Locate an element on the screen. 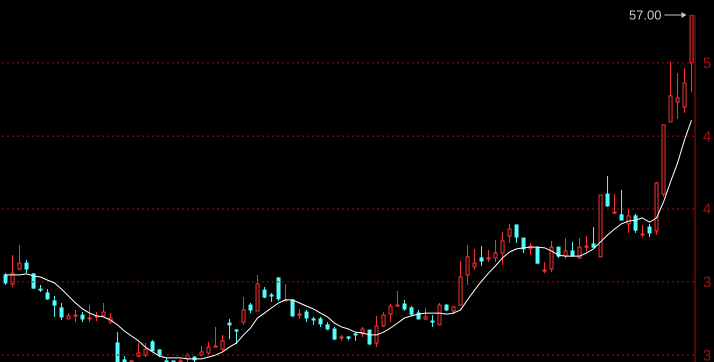 Image resolution: width=714 pixels, height=362 pixels. text: 5 is located at coordinates (707, 63).